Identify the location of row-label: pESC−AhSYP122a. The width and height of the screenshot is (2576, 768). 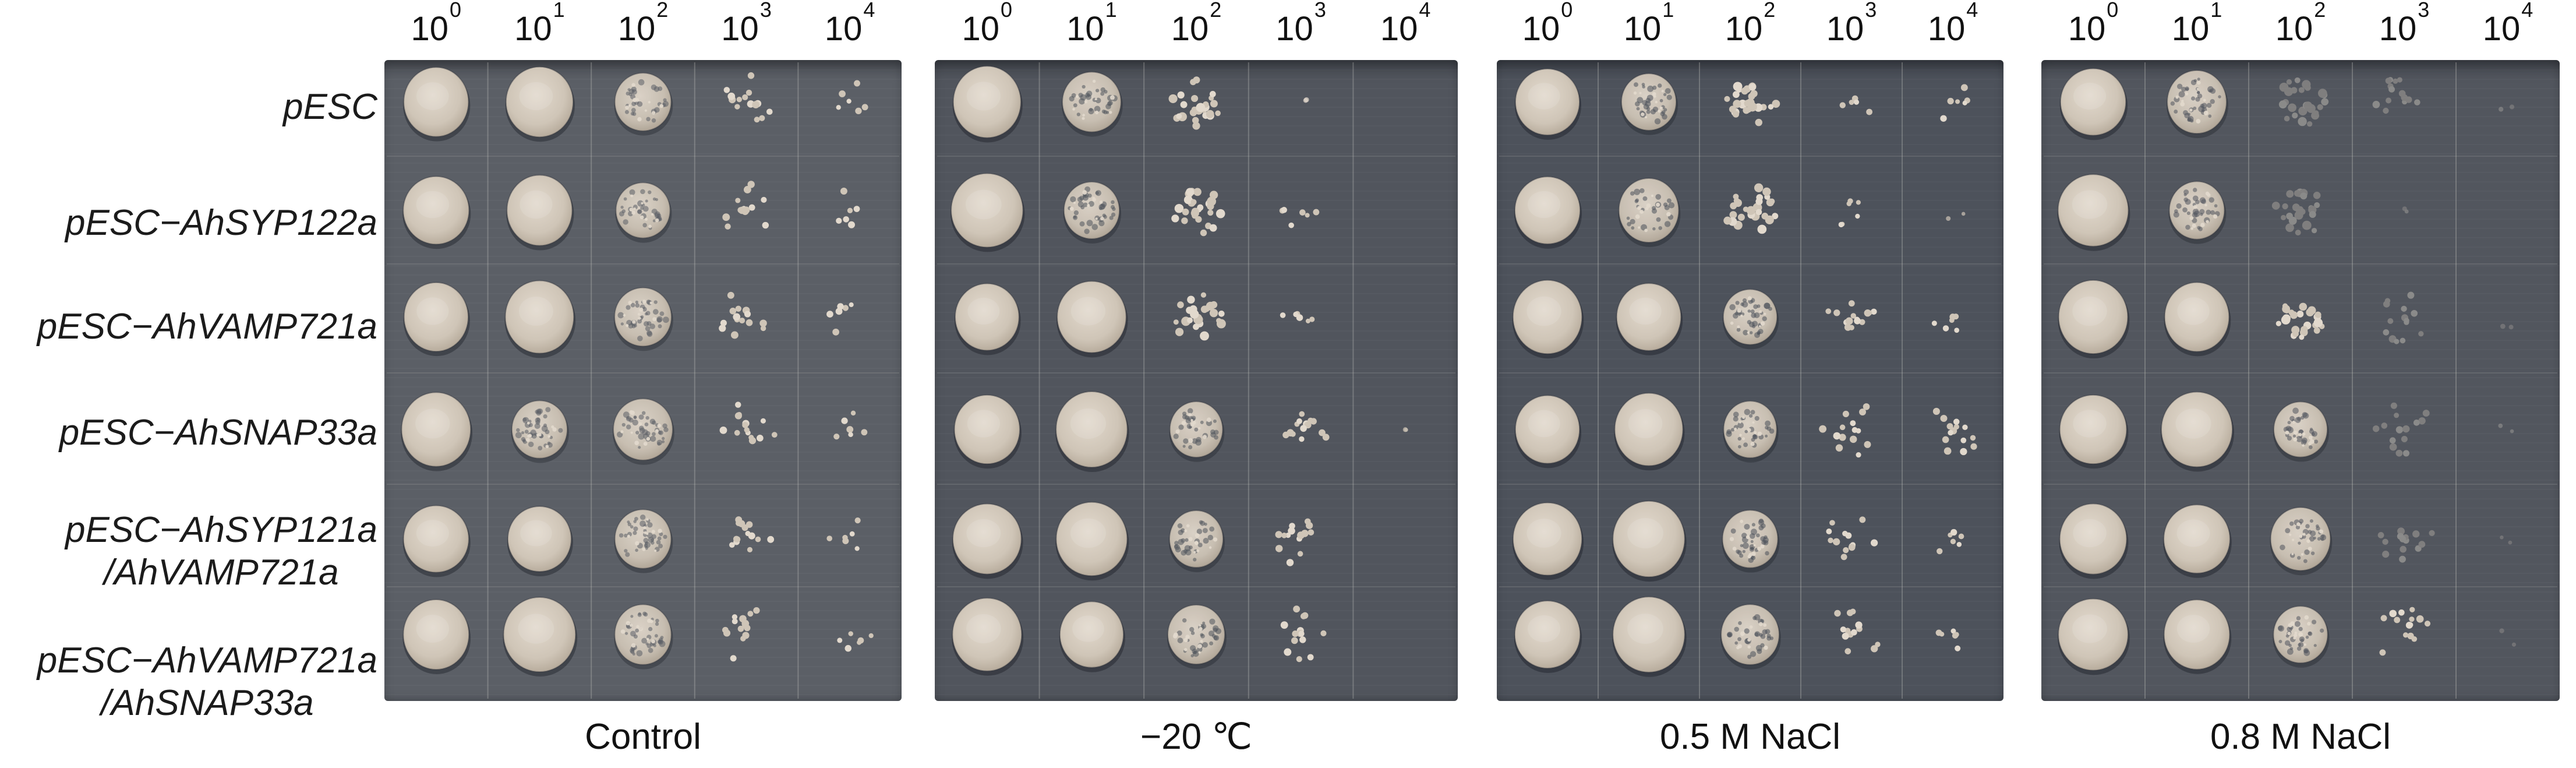
(221, 223).